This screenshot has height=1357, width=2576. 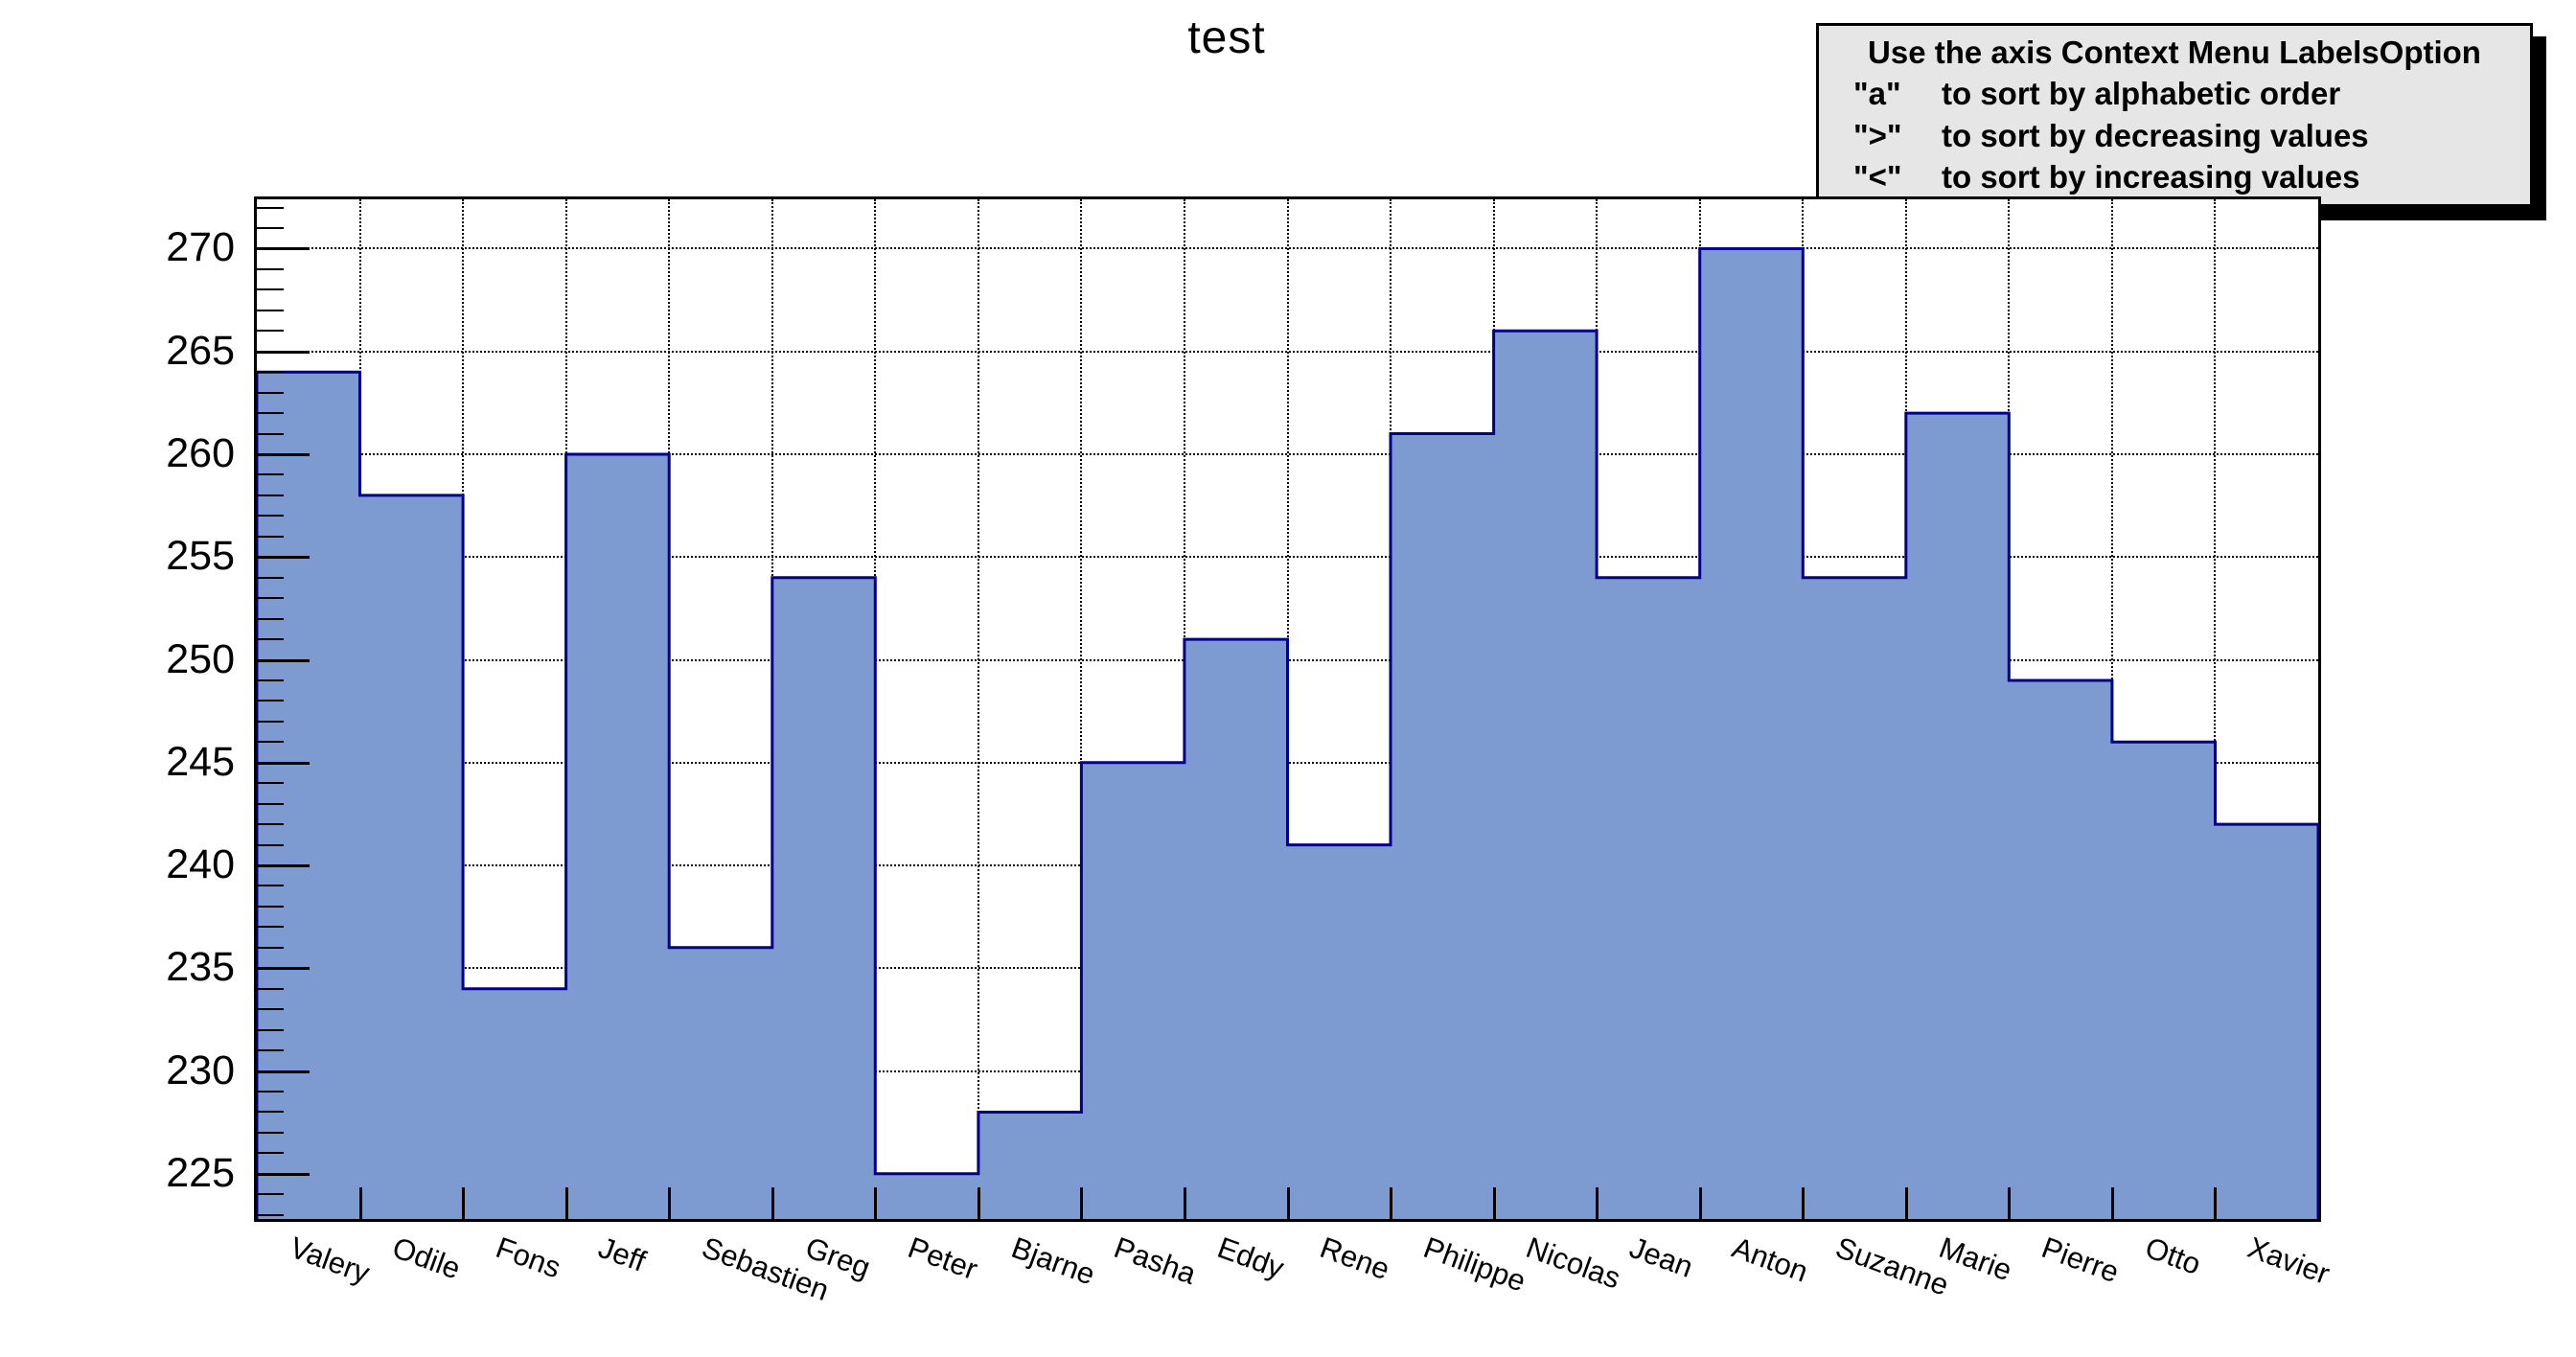 I want to click on x-axis-label: Nicolas, so click(x=1573, y=1263).